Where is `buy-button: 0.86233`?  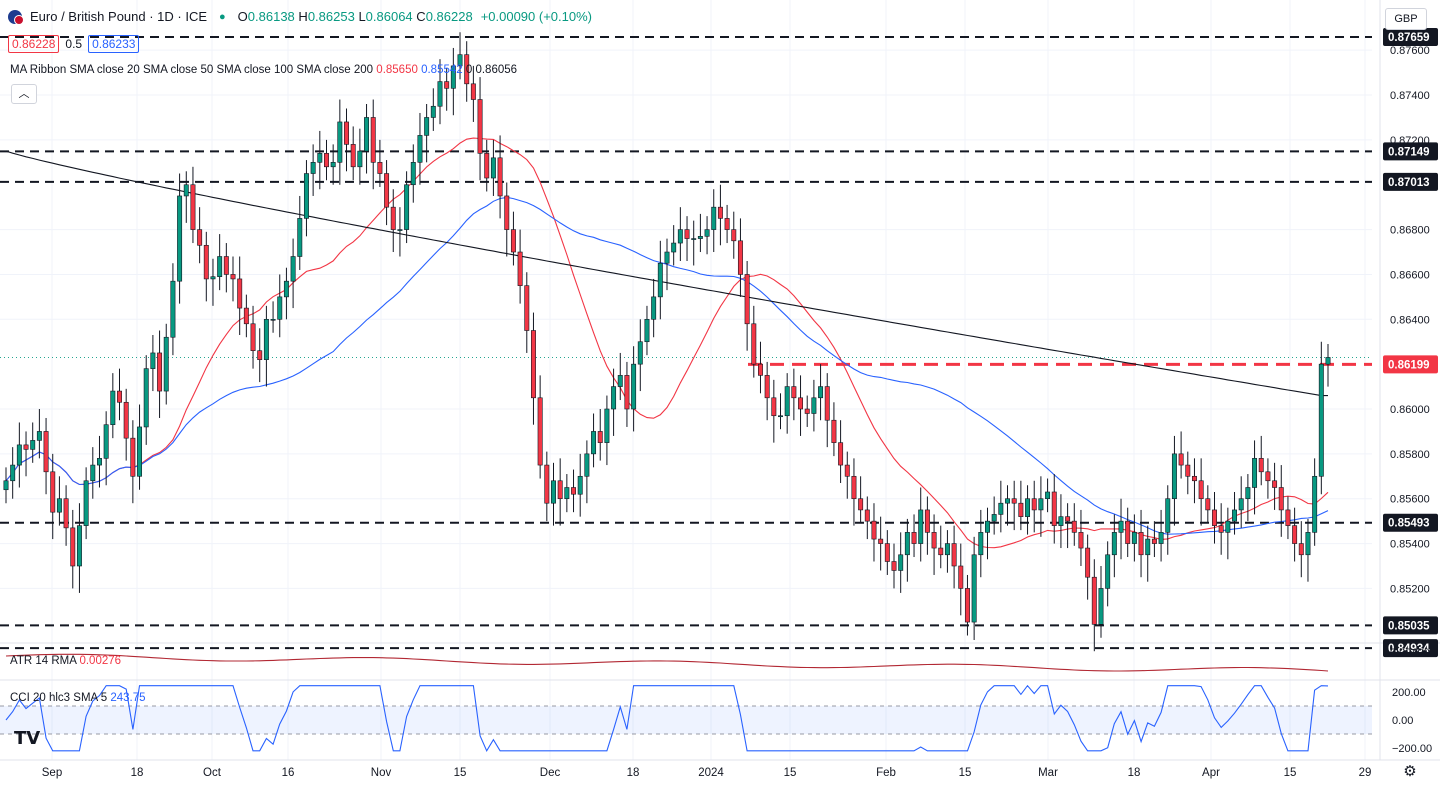
buy-button: 0.86233 is located at coordinates (114, 44).